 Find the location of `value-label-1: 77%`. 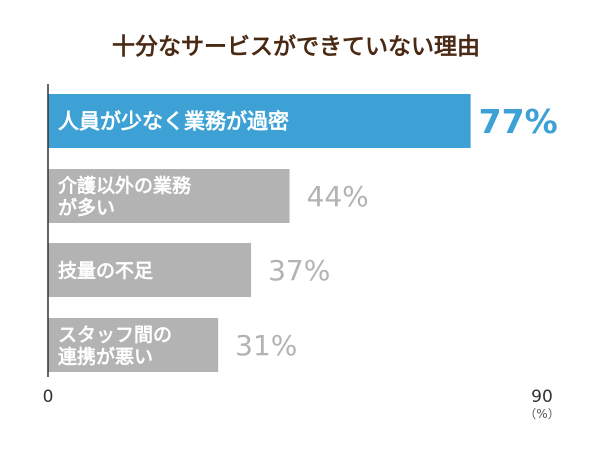

value-label-1: 77% is located at coordinates (518, 121).